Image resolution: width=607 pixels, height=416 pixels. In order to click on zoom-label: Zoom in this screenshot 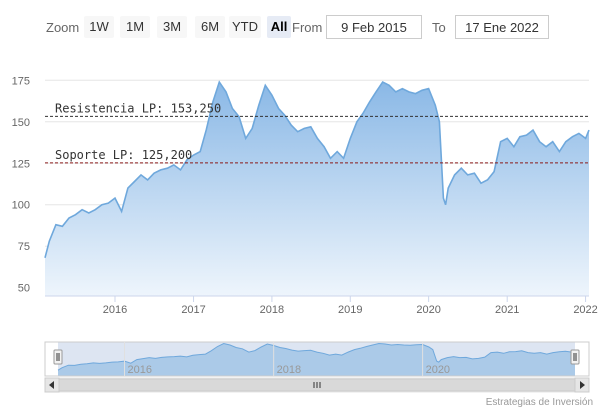, I will do `click(63, 27)`.